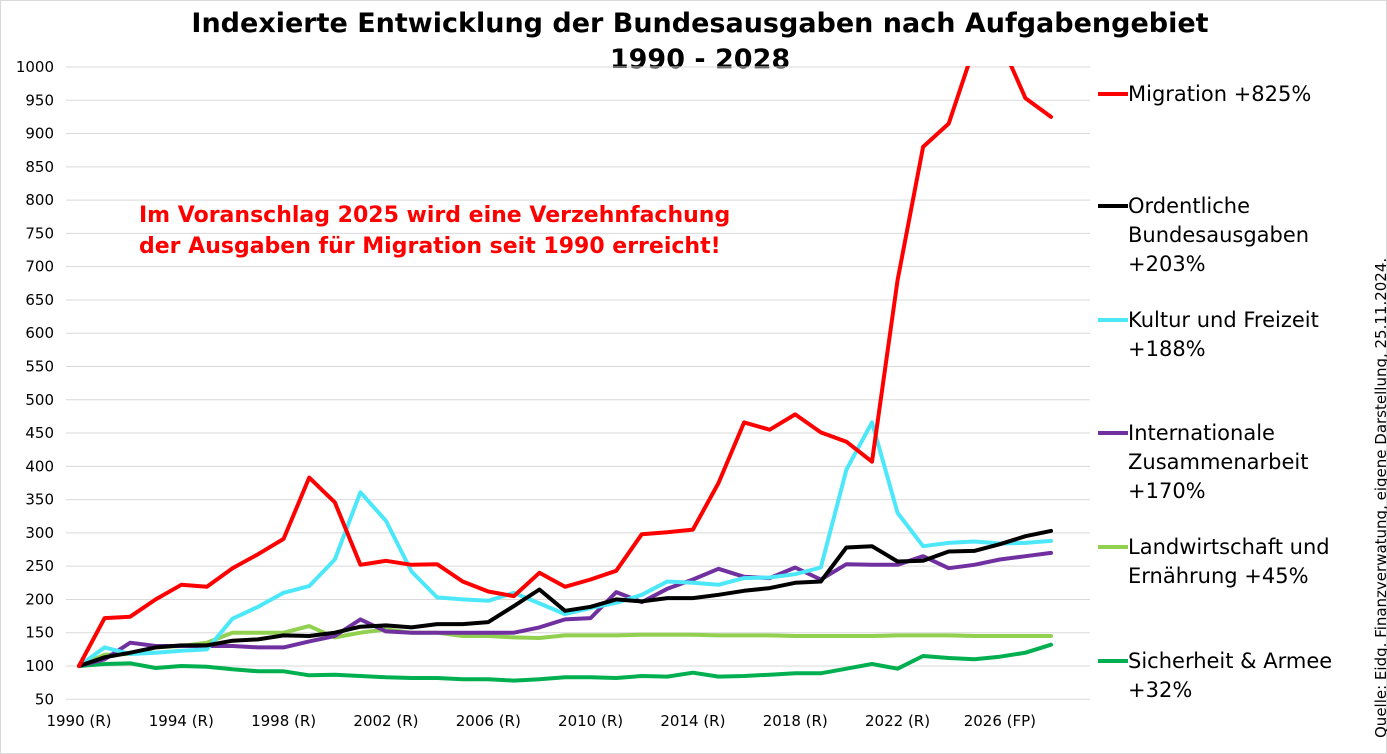 Image resolution: width=1387 pixels, height=754 pixels. I want to click on y-tick-label: 750, so click(39, 233).